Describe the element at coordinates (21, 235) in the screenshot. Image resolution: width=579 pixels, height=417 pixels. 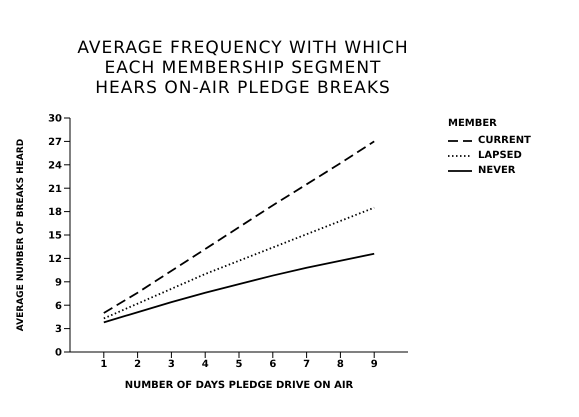
I see `y-axis-title: AVERAGE NUMBER OF BREAKS HEARD` at that location.